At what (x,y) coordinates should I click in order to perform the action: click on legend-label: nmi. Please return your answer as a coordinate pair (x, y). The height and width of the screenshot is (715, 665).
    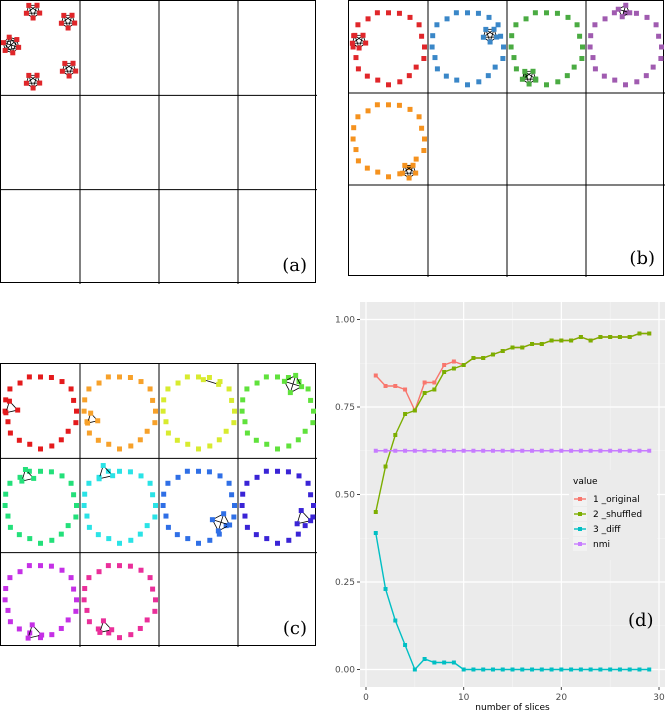
    Looking at the image, I should click on (601, 545).